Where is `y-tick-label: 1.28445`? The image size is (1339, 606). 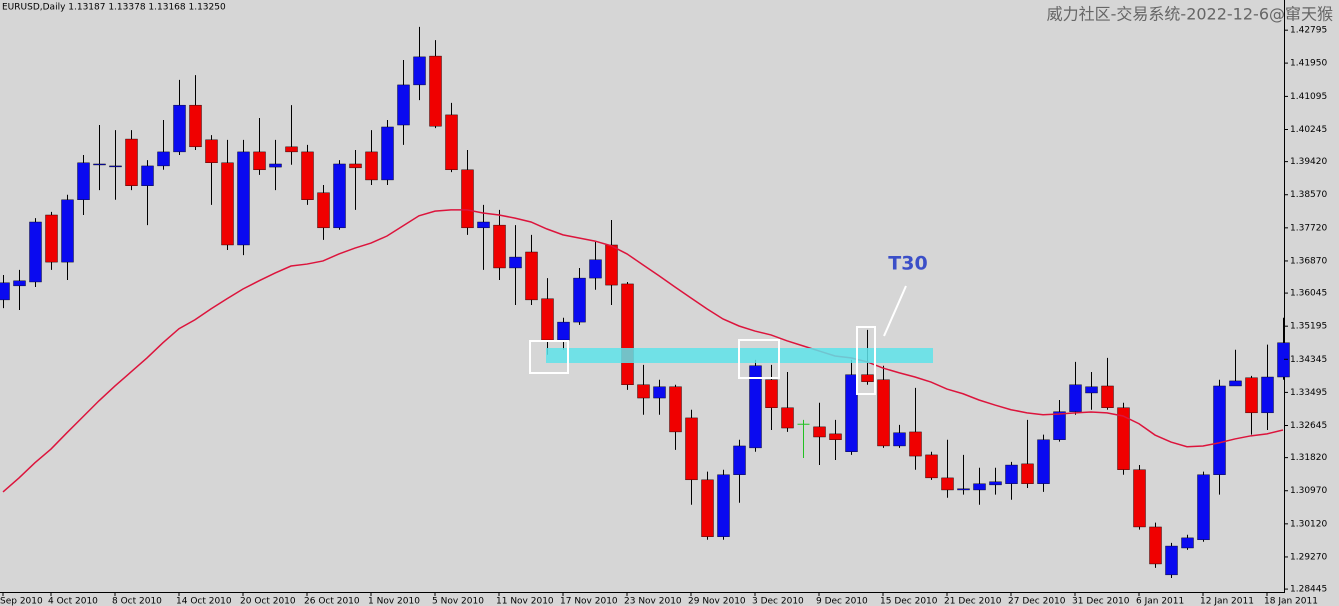 y-tick-label: 1.28445 is located at coordinates (1308, 590).